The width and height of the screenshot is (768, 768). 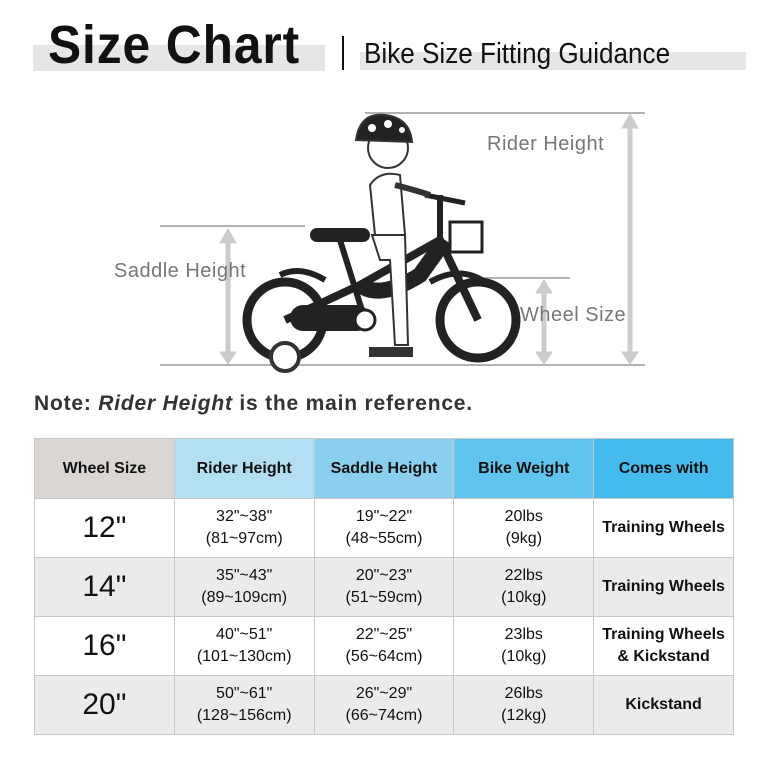 What do you see at coordinates (523, 634) in the screenshot?
I see `bike-weight-cell-weight_lbs: 23lbs` at bounding box center [523, 634].